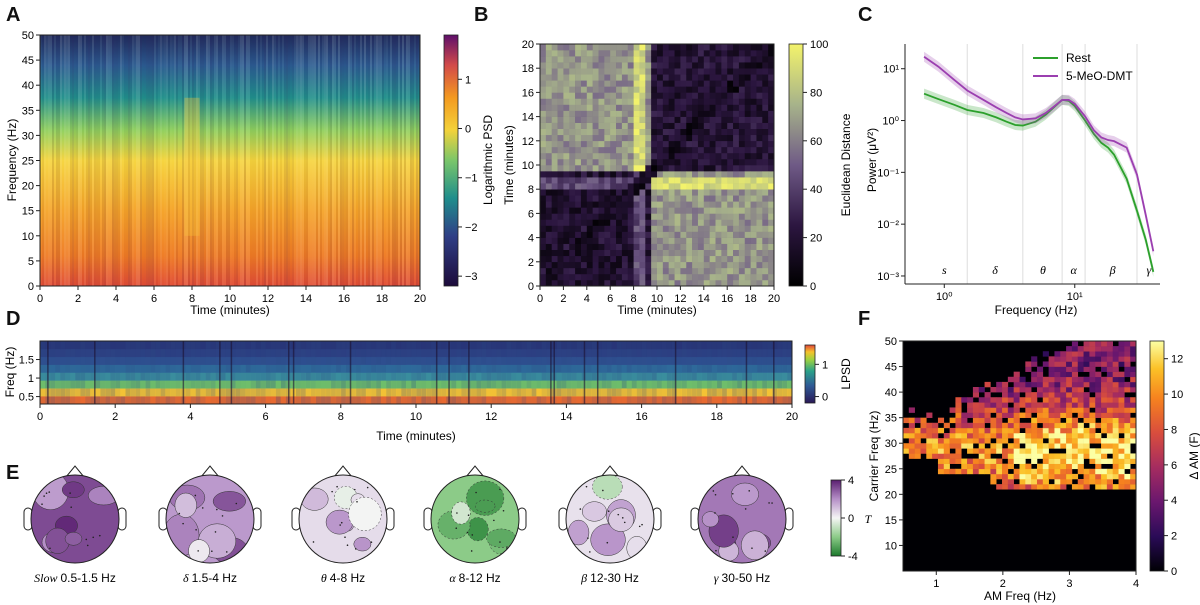 The width and height of the screenshot is (1200, 605). Describe the element at coordinates (851, 519) in the screenshot. I see `topomap-cbtick-label: 0` at that location.